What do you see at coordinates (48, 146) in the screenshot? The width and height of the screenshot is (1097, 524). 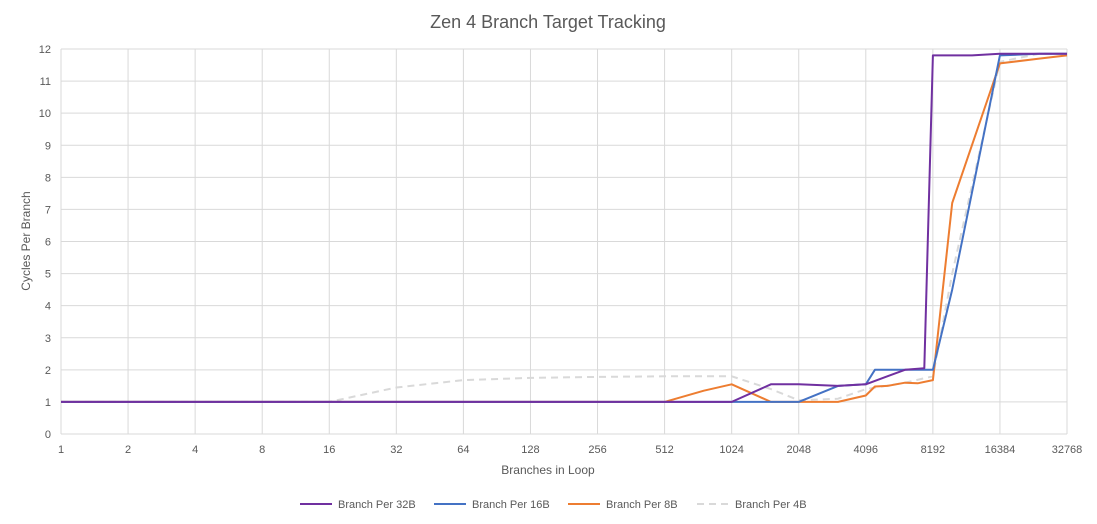 I see `y-tick-label: 9` at bounding box center [48, 146].